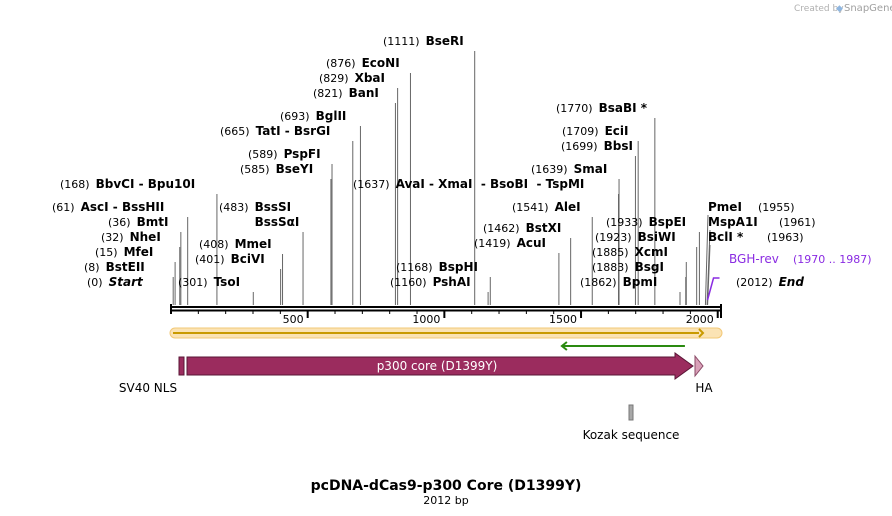 This screenshot has height=516, width=892. Describe the element at coordinates (452, 282) in the screenshot. I see `site-name: PshAI` at that location.